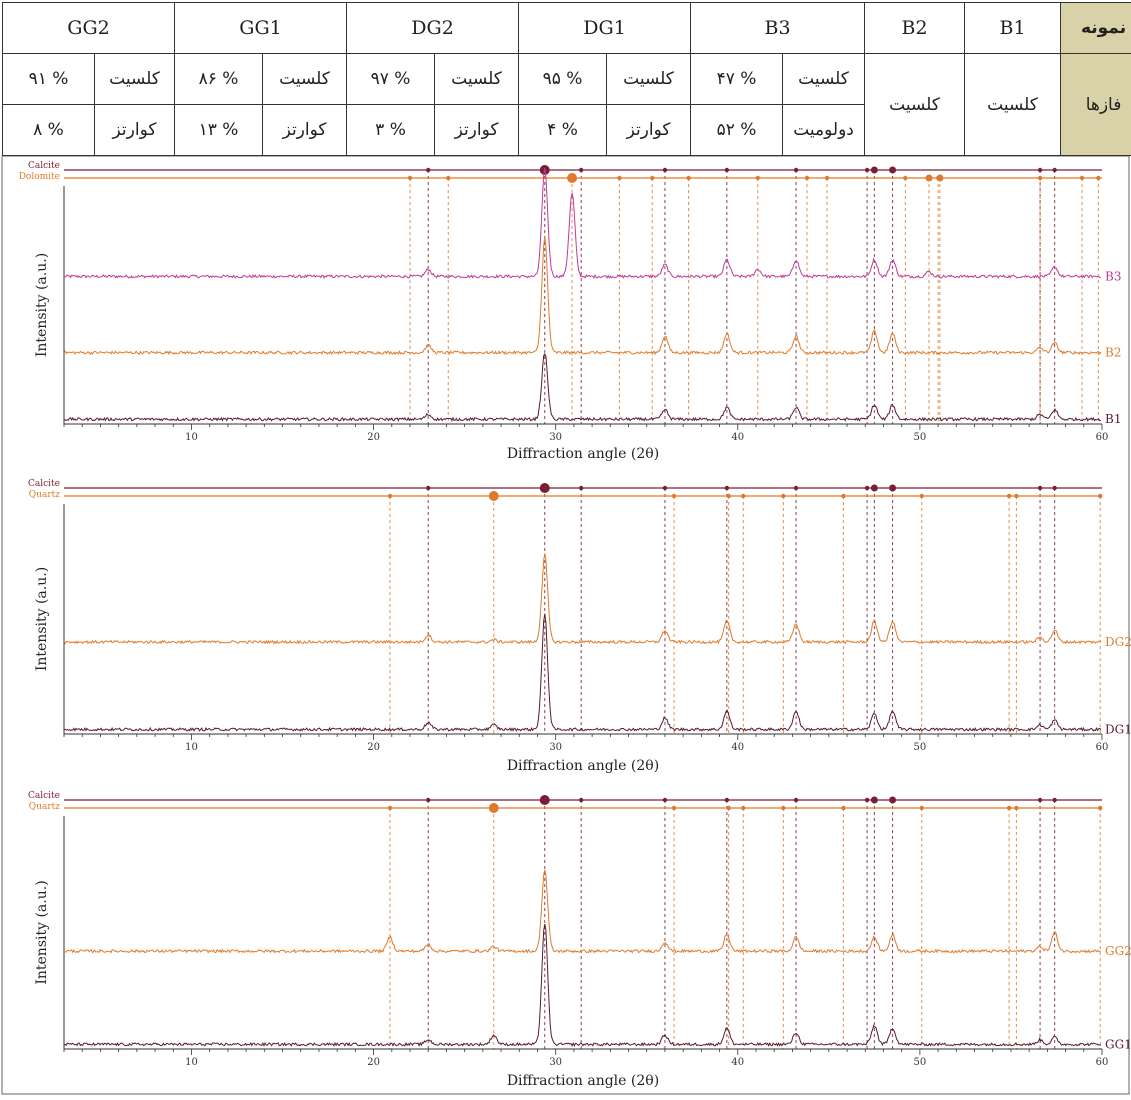 Image resolution: width=1131 pixels, height=1100 pixels. What do you see at coordinates (737, 130) in the screenshot?
I see `phase-percent-cell: ۵۲ %` at bounding box center [737, 130].